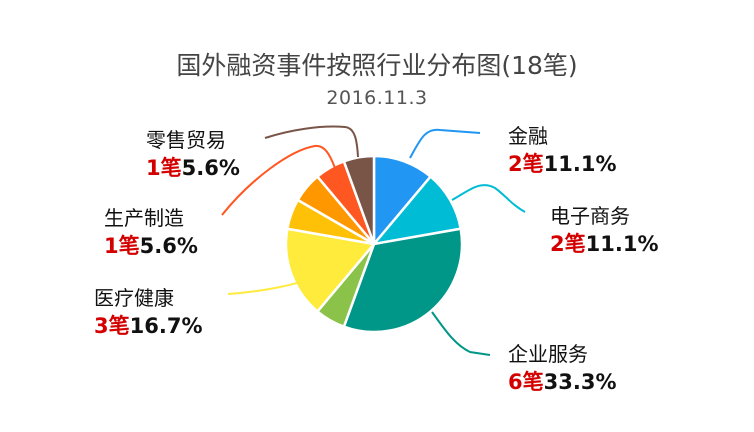  What do you see at coordinates (377, 65) in the screenshot?
I see `chart-title: 国外融资事件按照行业分布图(18笔)` at bounding box center [377, 65].